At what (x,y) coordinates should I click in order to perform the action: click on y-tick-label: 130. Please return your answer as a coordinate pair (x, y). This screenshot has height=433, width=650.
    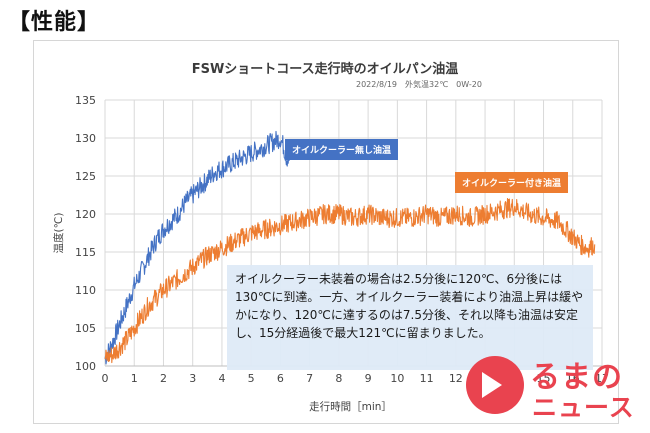
    Looking at the image, I should click on (85, 138).